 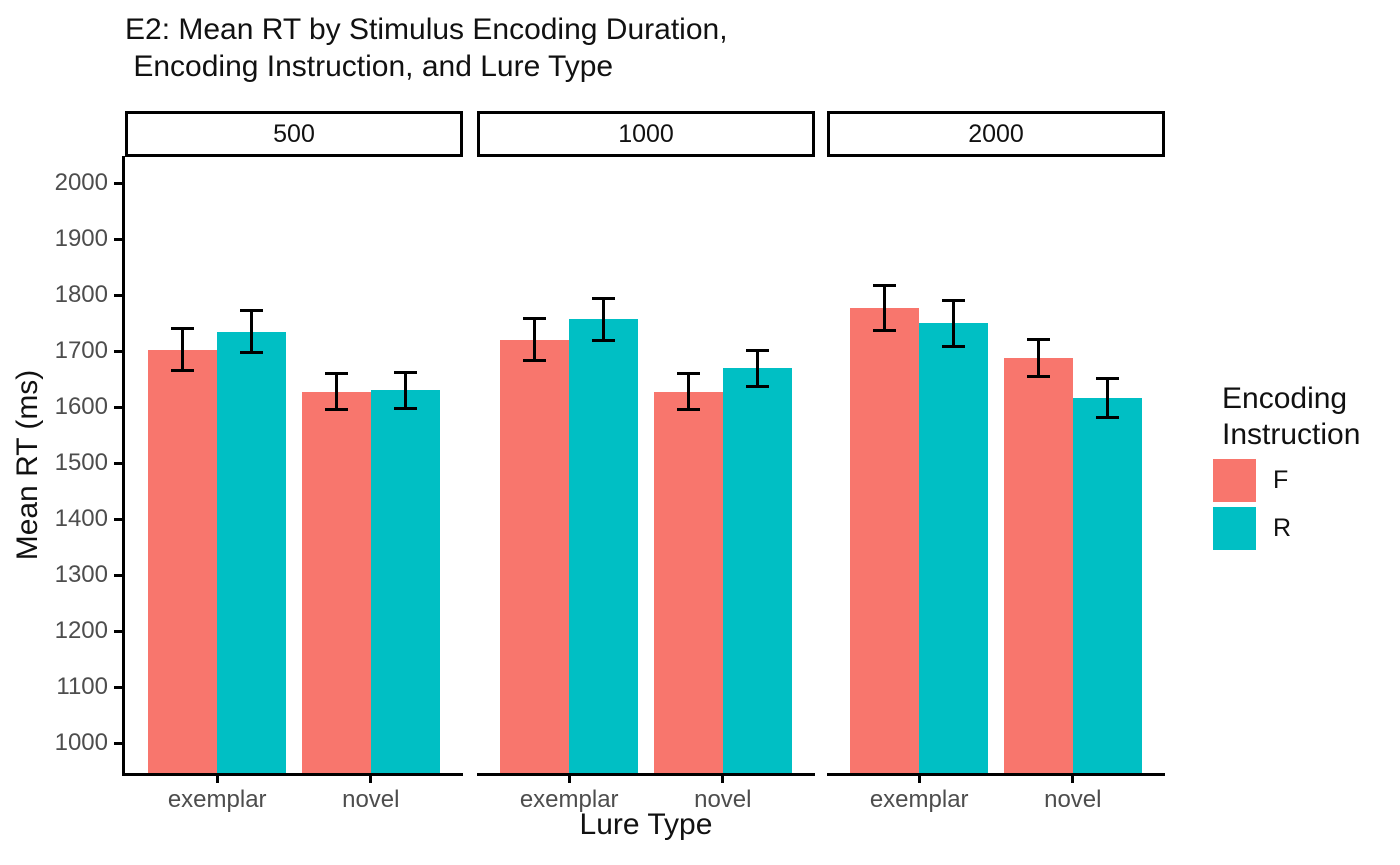 What do you see at coordinates (183, 371) in the screenshot?
I see `errorbar-cap-bottom-500-exemplar-F` at bounding box center [183, 371].